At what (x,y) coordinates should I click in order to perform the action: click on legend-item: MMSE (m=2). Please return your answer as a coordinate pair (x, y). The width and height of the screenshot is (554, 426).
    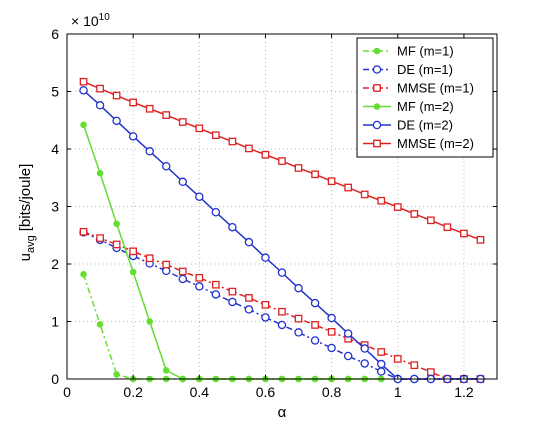
    Looking at the image, I should click on (418, 143).